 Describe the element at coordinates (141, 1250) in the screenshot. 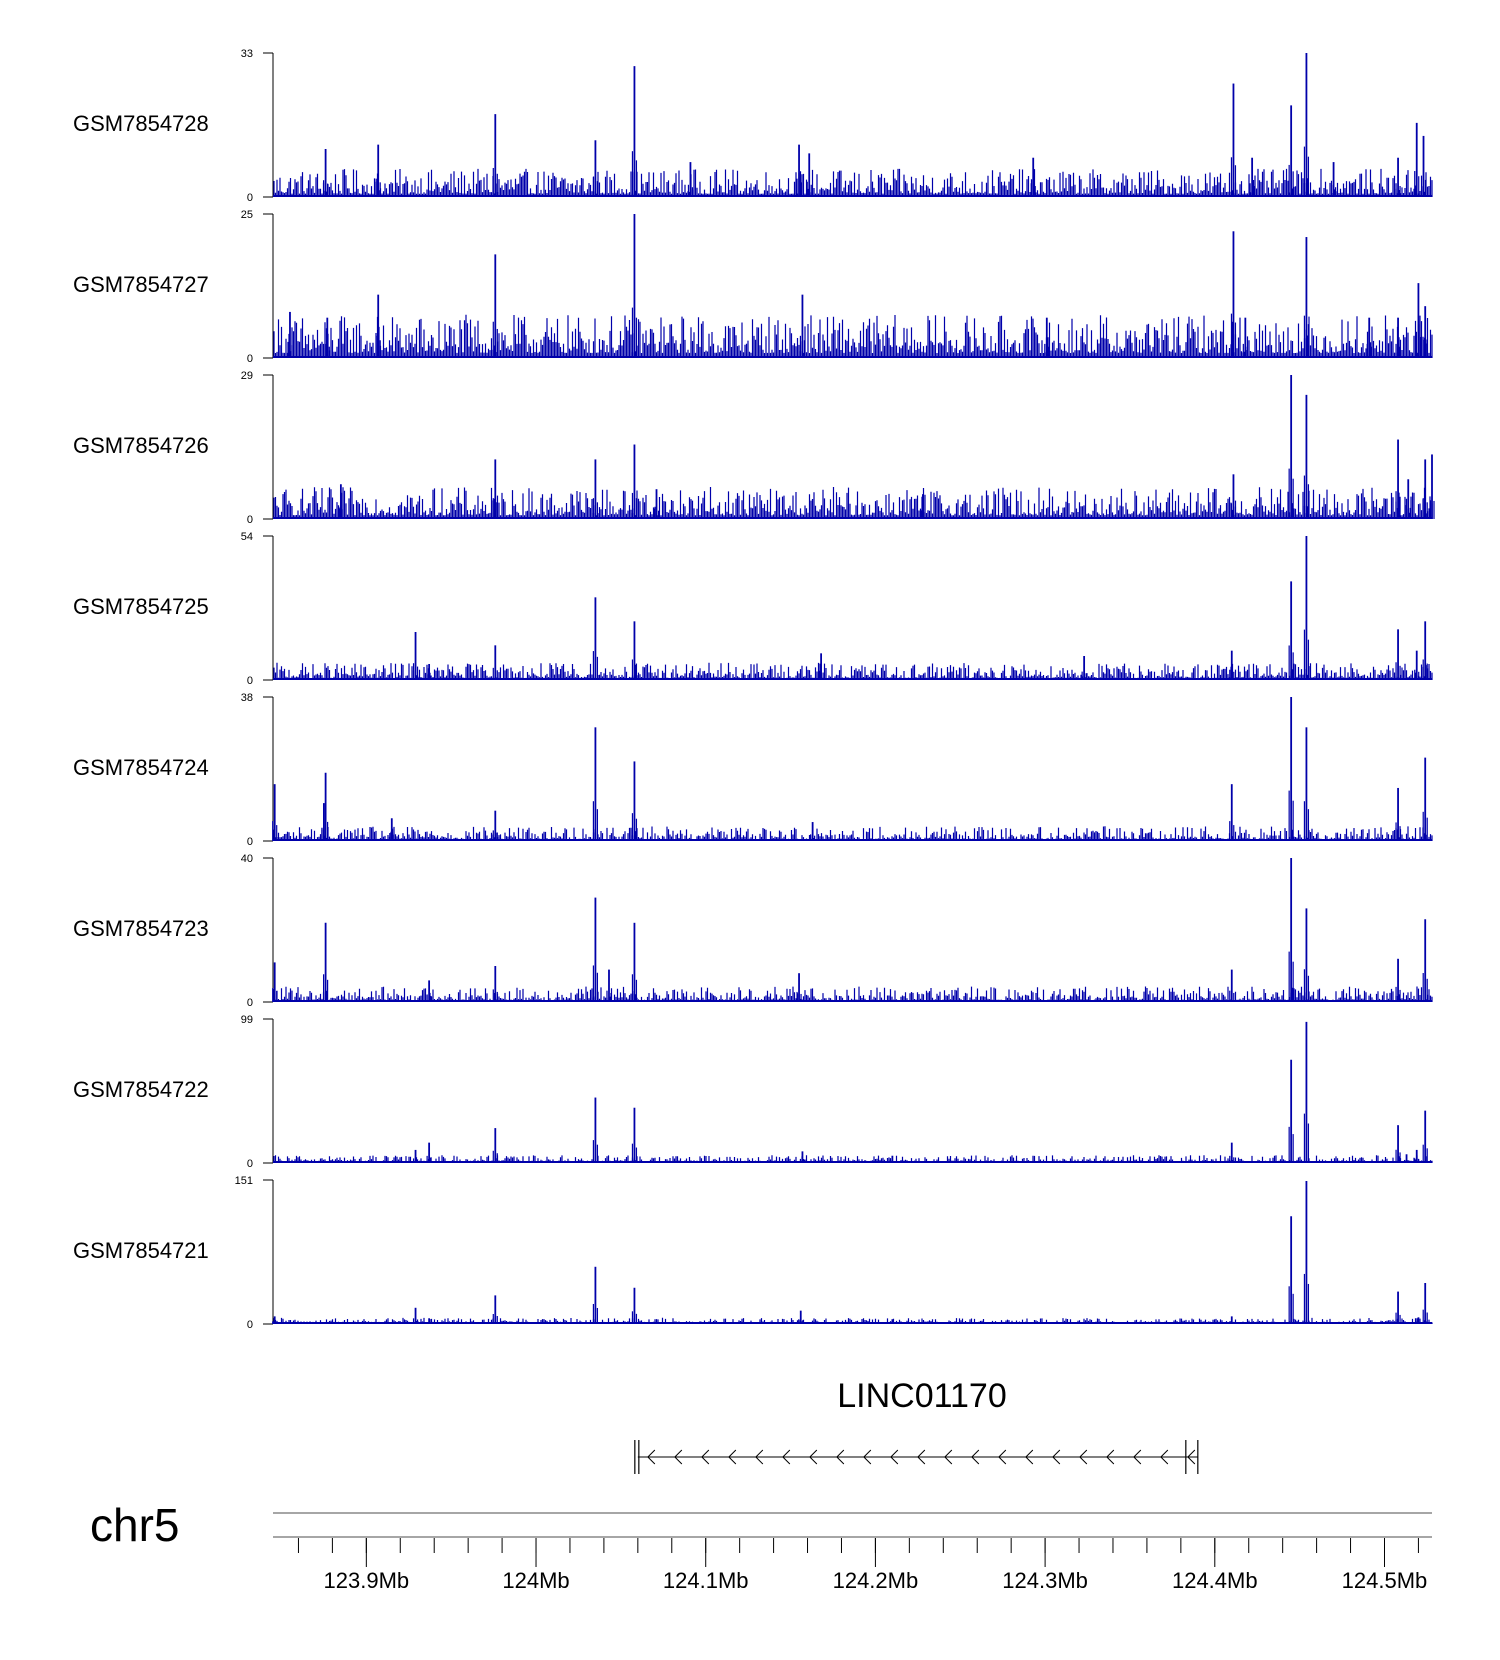

I see `track-label: GSM7854721` at that location.